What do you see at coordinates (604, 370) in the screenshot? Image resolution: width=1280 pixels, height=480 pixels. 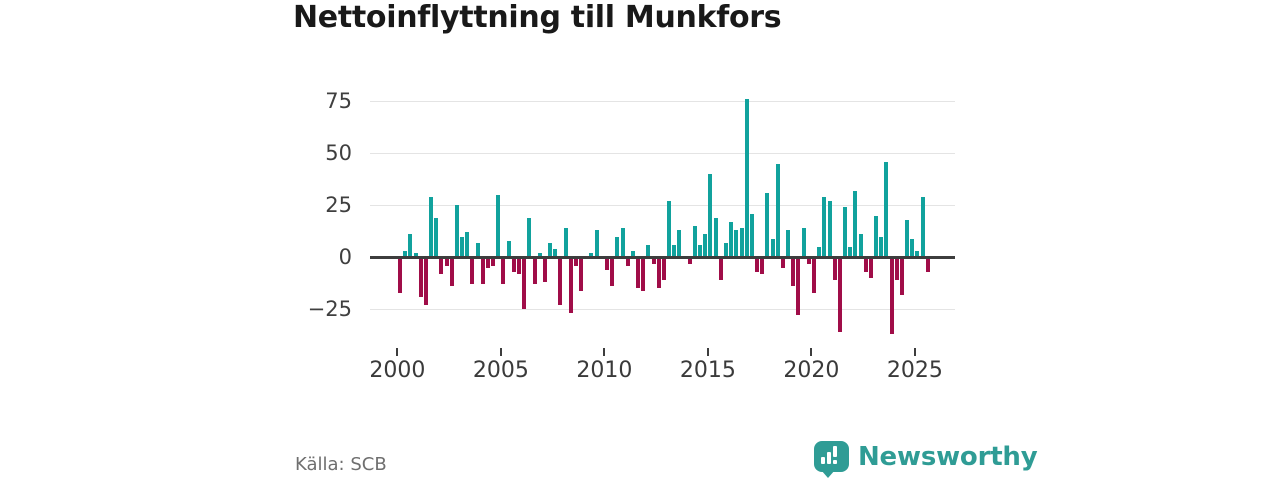 I see `x-axis-label: 2010` at bounding box center [604, 370].